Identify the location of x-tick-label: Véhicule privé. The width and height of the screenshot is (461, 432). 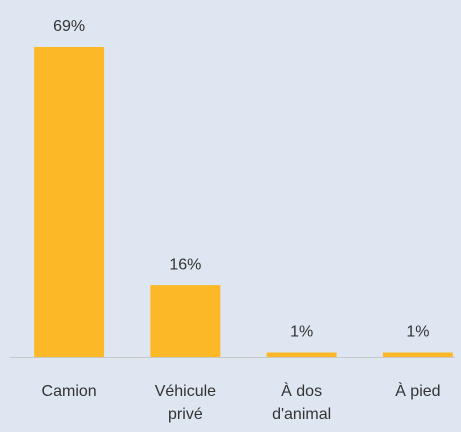
(185, 403).